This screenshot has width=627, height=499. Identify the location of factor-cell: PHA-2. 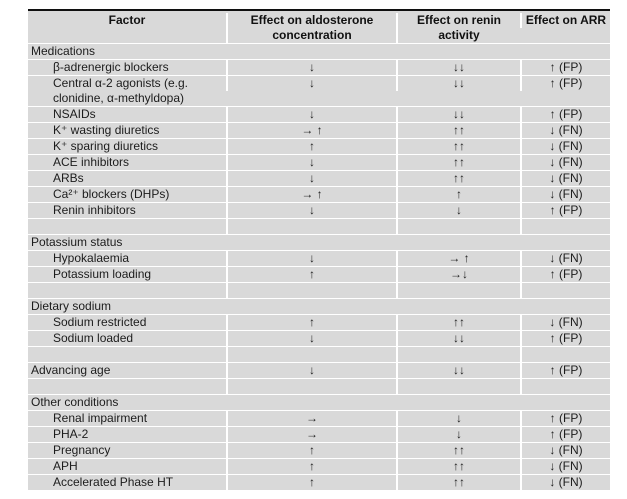
(71, 434).